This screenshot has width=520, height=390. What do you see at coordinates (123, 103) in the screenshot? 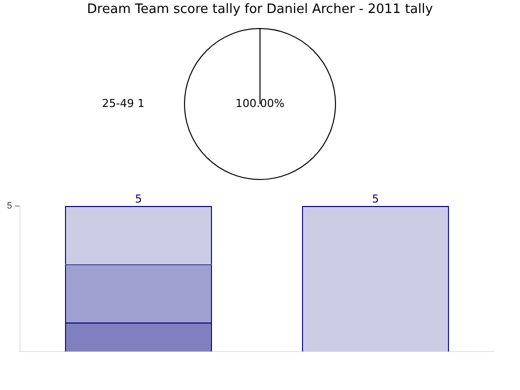
I see `category-label: 25-49 1` at bounding box center [123, 103].